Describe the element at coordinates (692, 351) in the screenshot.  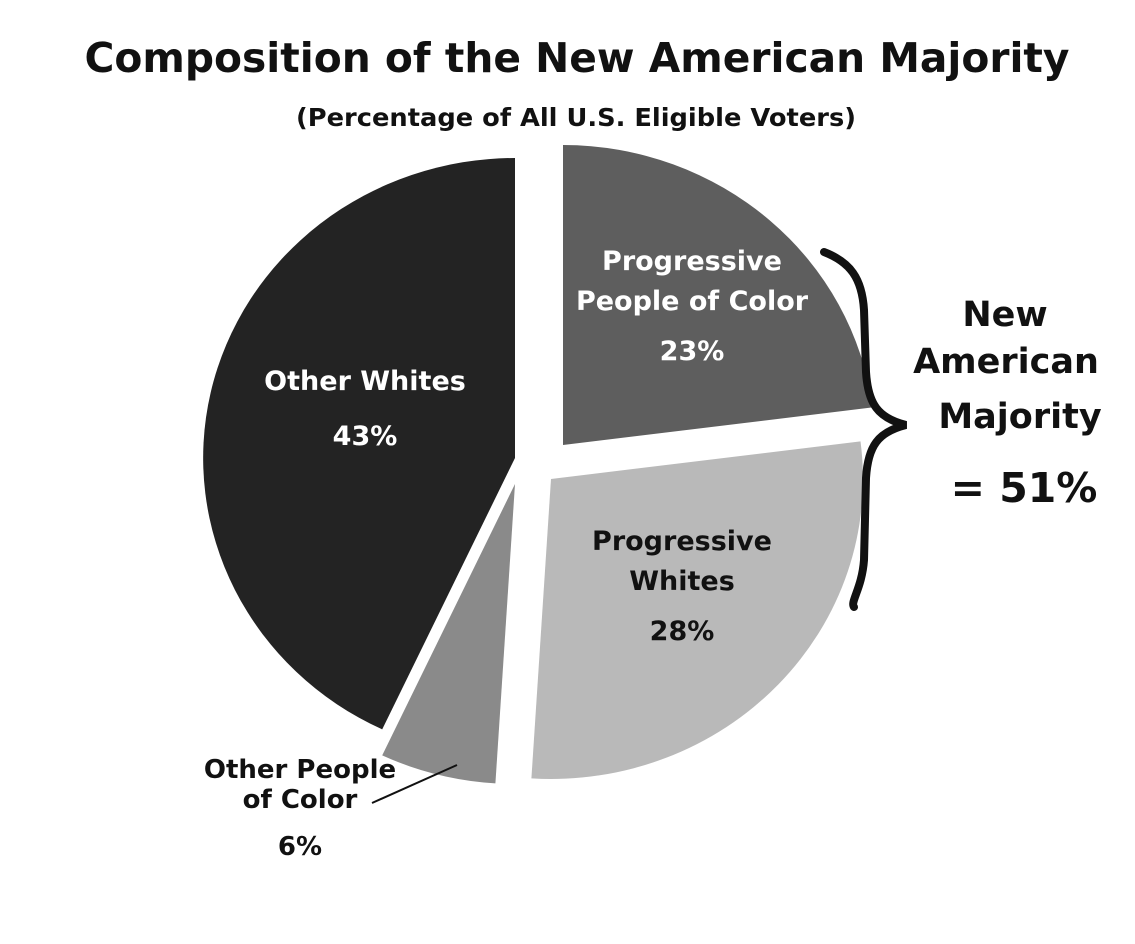
I see `slice-value-label: 23%` at that location.